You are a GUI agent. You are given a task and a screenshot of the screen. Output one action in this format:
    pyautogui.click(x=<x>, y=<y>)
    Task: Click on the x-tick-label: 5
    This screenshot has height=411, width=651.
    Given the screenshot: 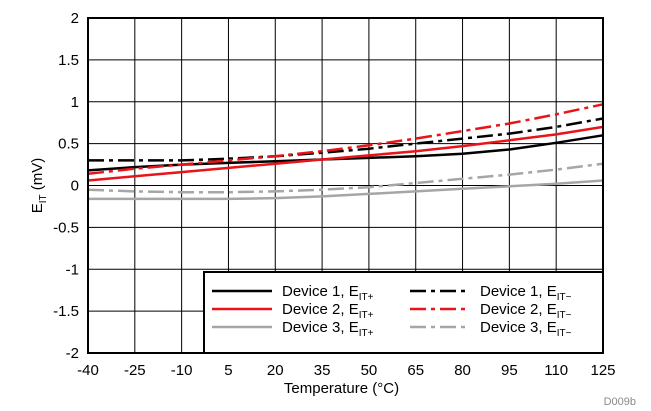 What is the action you would take?
    pyautogui.click(x=228, y=370)
    